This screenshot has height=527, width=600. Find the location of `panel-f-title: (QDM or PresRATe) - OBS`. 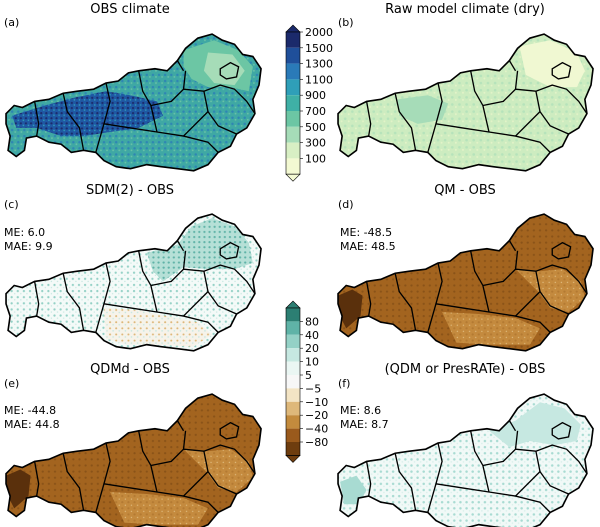

panel-f-title: (QDM or PresRATe) - OBS is located at coordinates (465, 369).